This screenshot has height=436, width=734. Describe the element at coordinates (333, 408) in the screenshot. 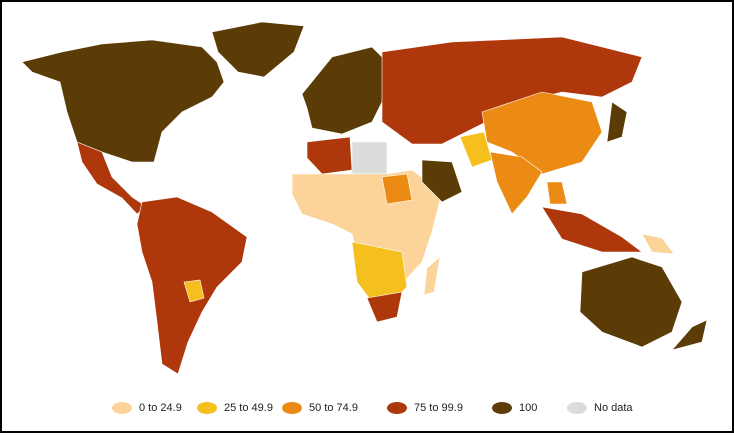

I see `legend-label: 50 to 74.9` at that location.